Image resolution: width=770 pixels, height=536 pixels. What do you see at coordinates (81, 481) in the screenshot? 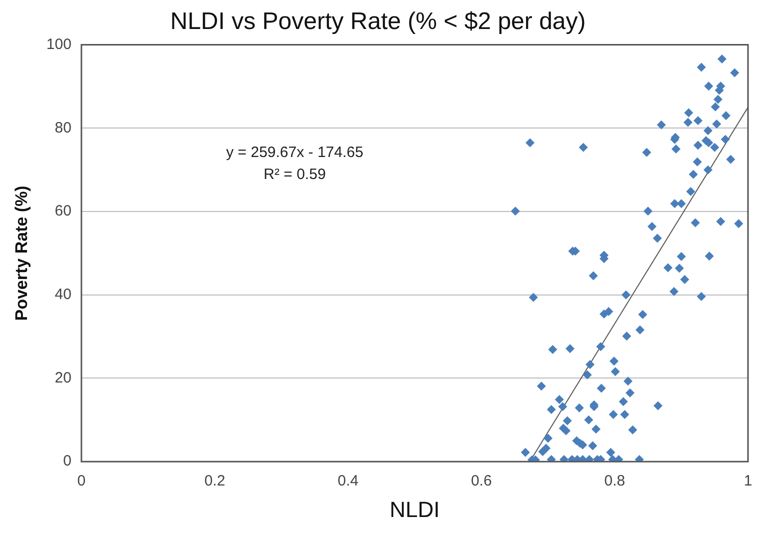
I see `x-tick-label: 0` at bounding box center [81, 481].